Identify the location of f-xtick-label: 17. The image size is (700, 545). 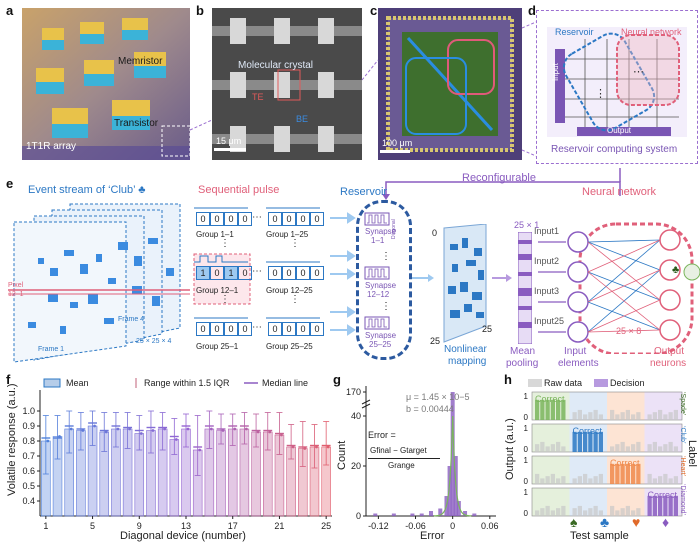
(233, 526).